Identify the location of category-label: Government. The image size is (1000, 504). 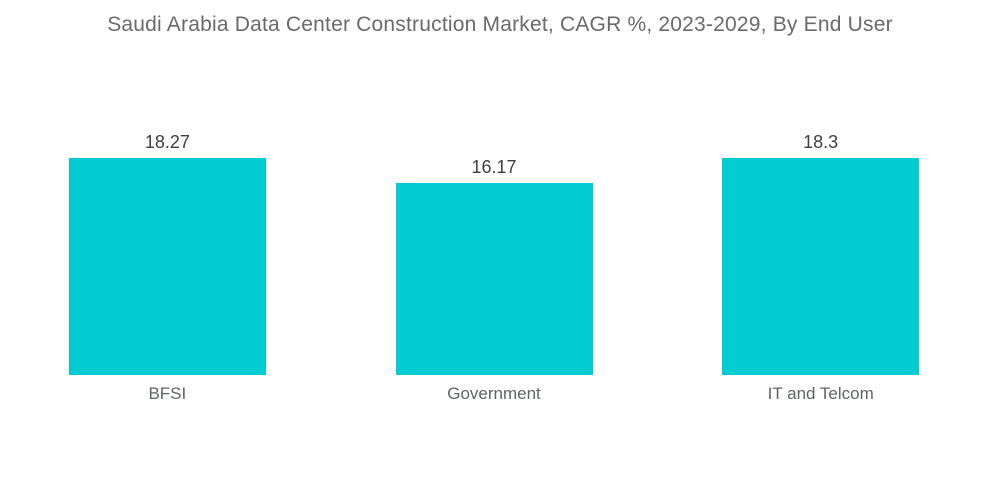
(494, 393).